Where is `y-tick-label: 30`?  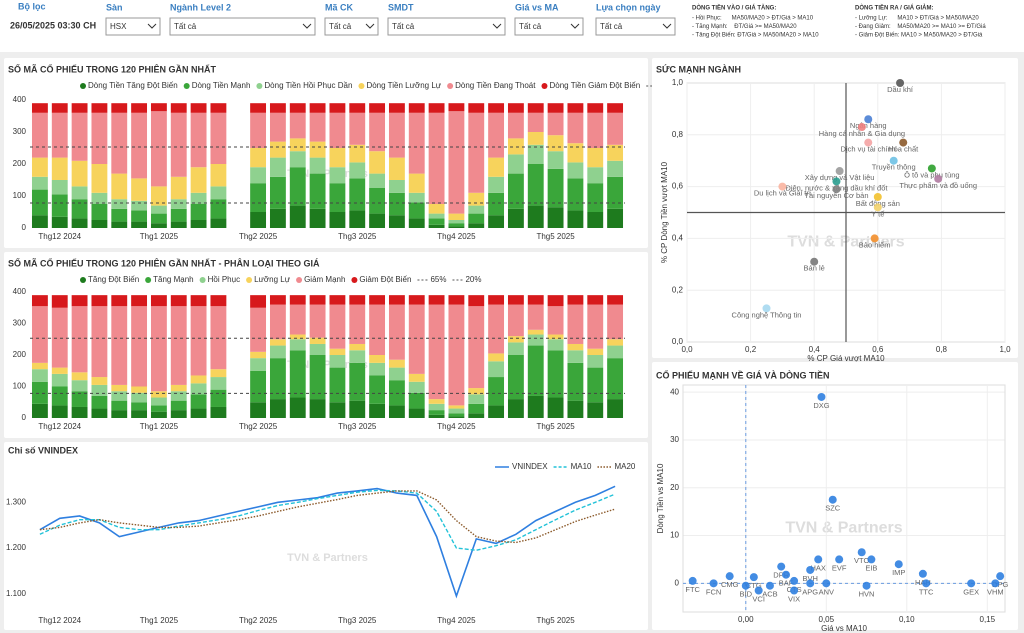
y-tick-label: 30 is located at coordinates (674, 439).